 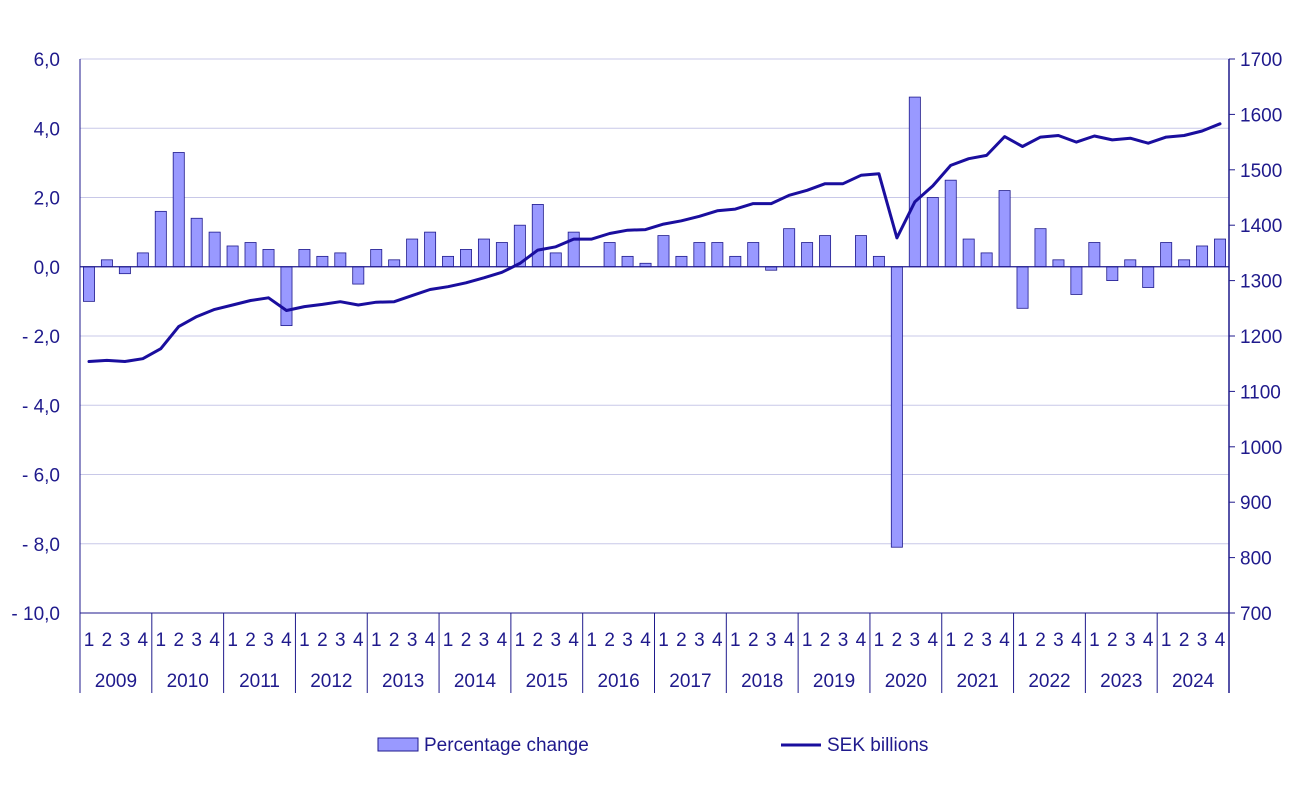 I want to click on right-tick-label: 800, so click(x=1256, y=559).